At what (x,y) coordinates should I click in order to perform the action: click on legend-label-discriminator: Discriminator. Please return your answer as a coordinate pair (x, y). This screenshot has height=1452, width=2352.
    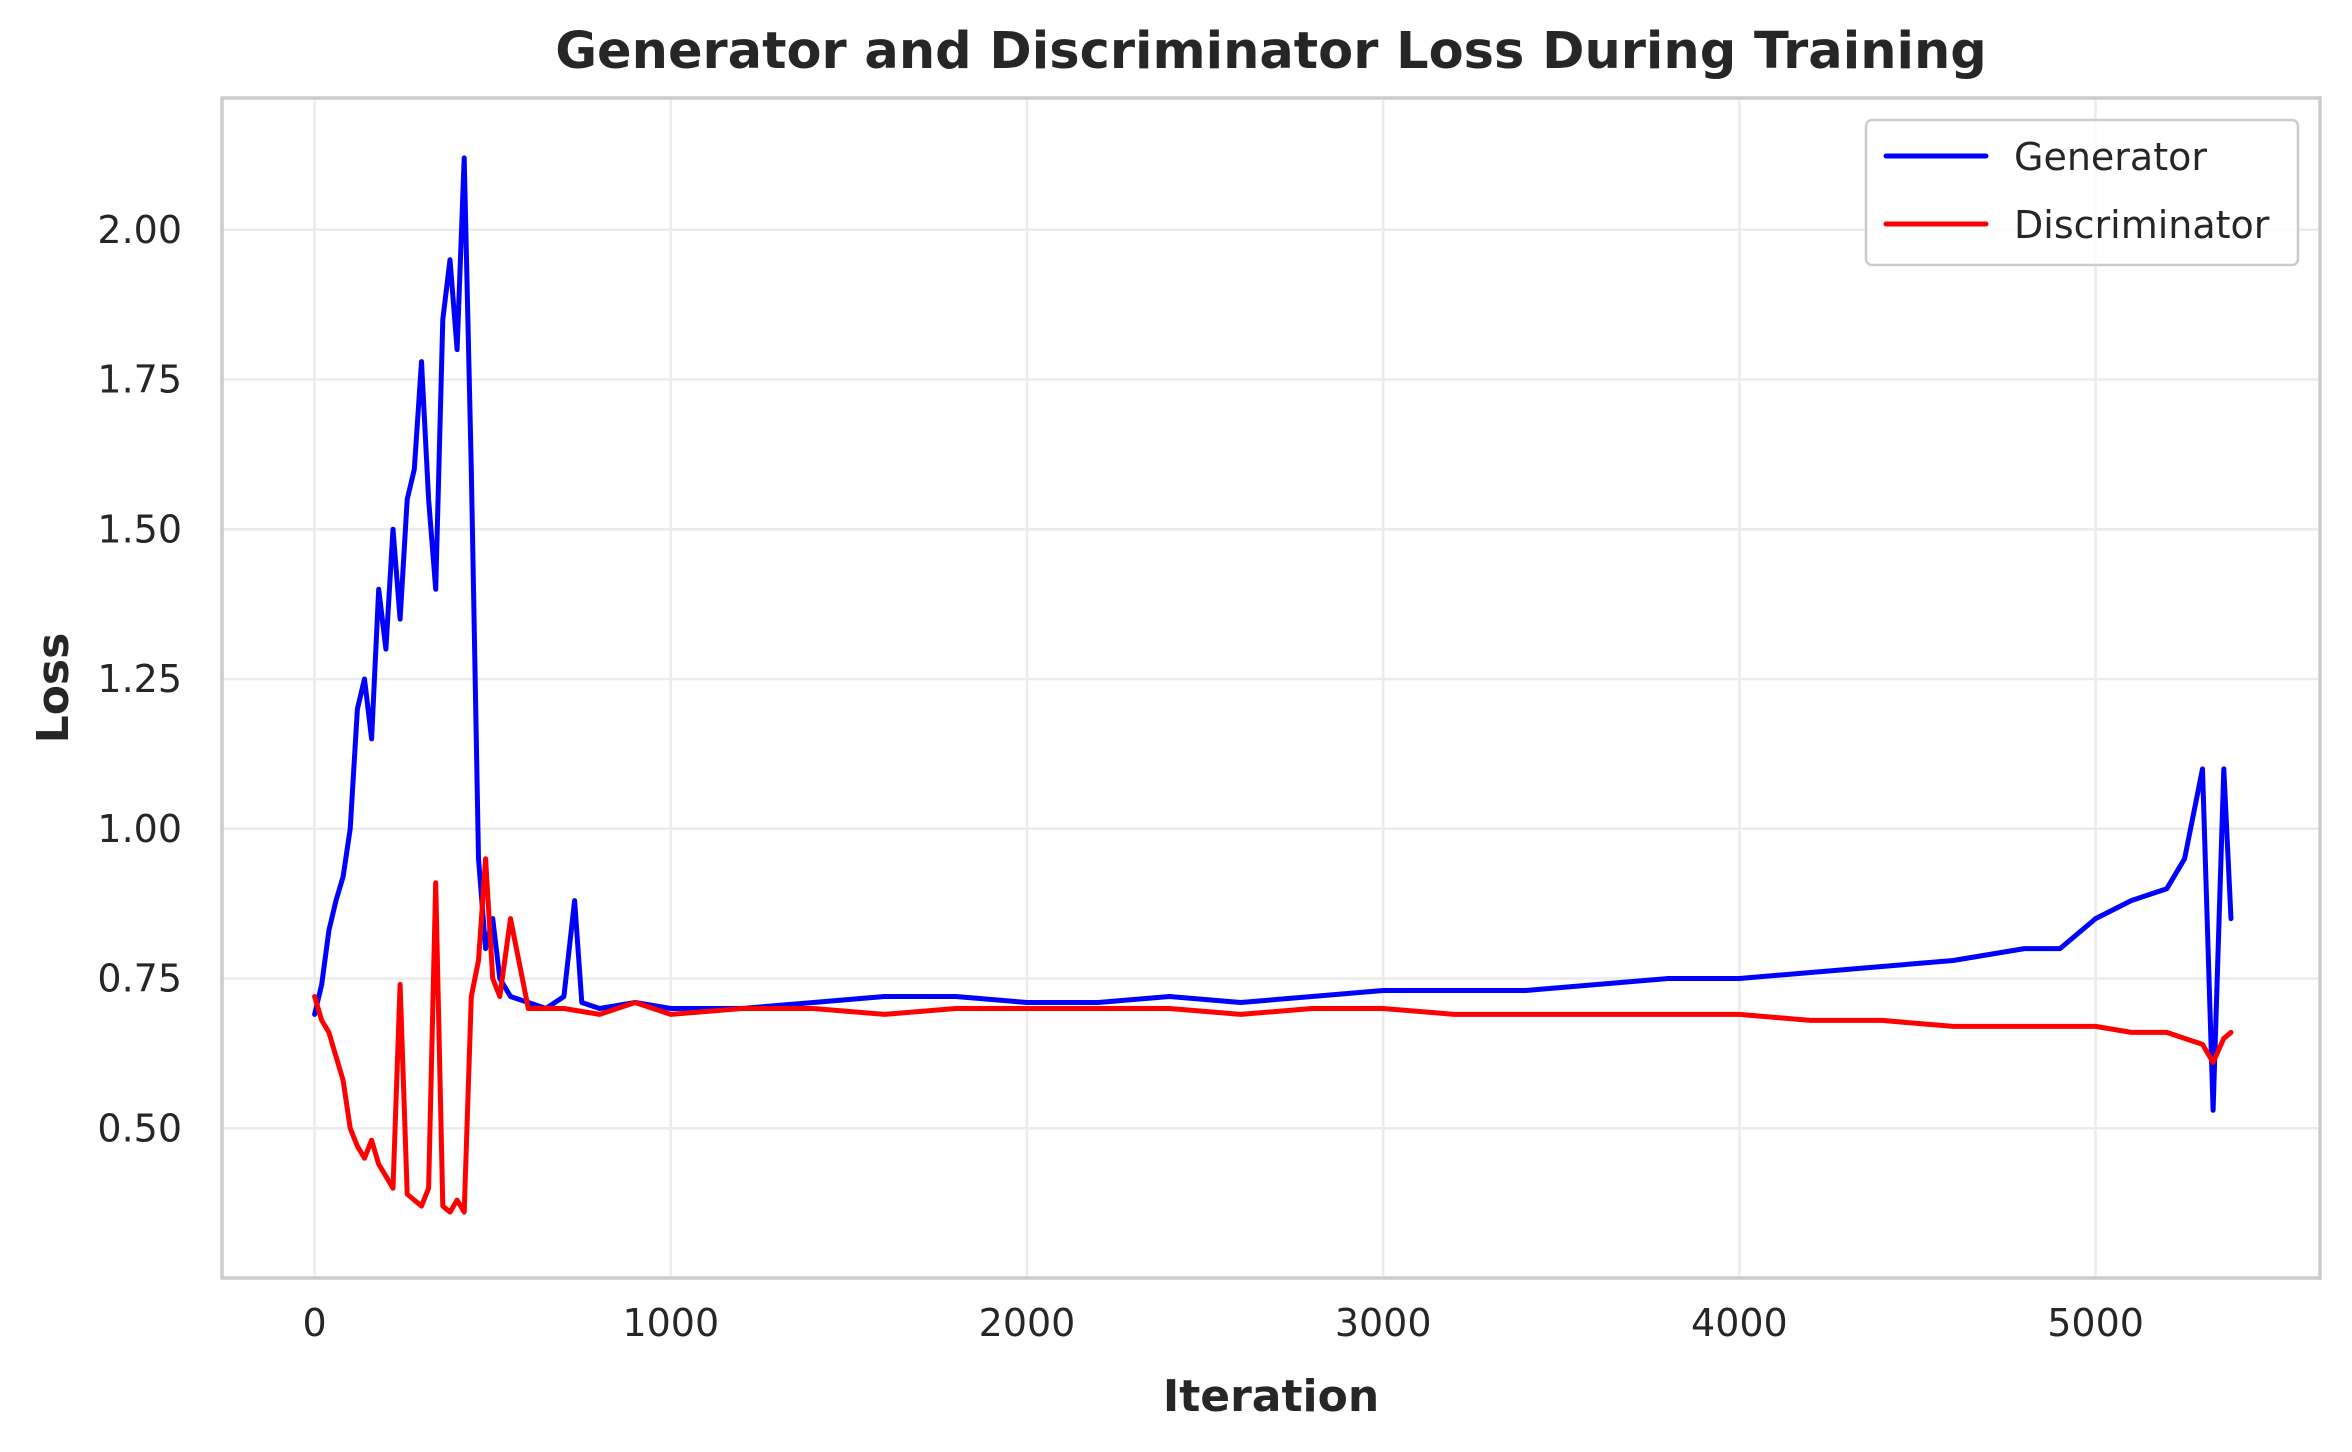
    Looking at the image, I should click on (2142, 225).